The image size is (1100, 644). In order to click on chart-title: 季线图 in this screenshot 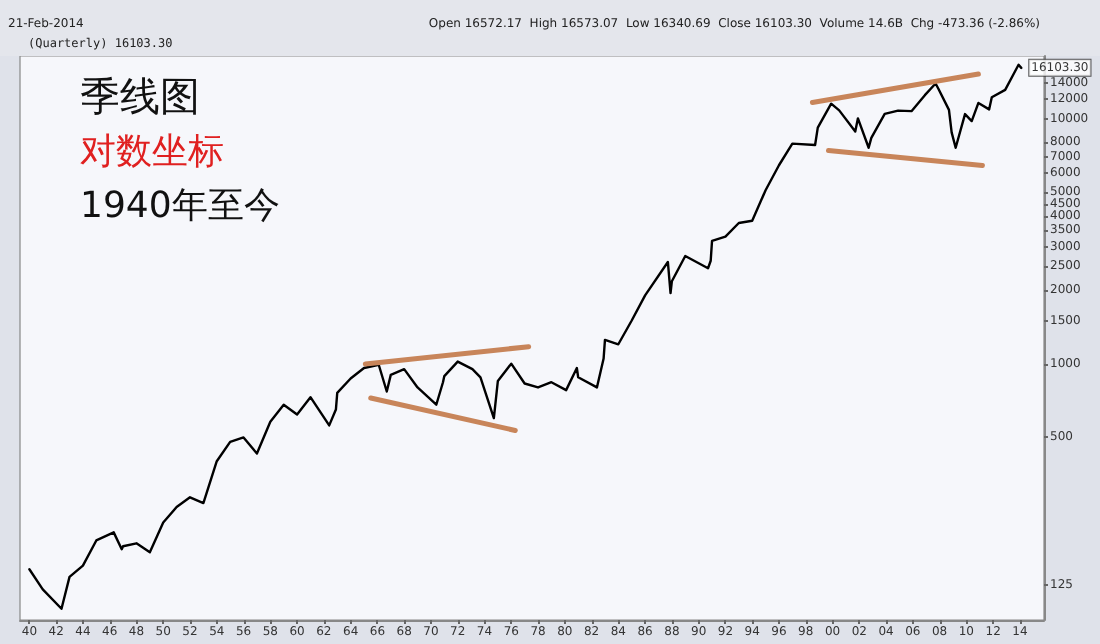, I will do `click(140, 96)`.